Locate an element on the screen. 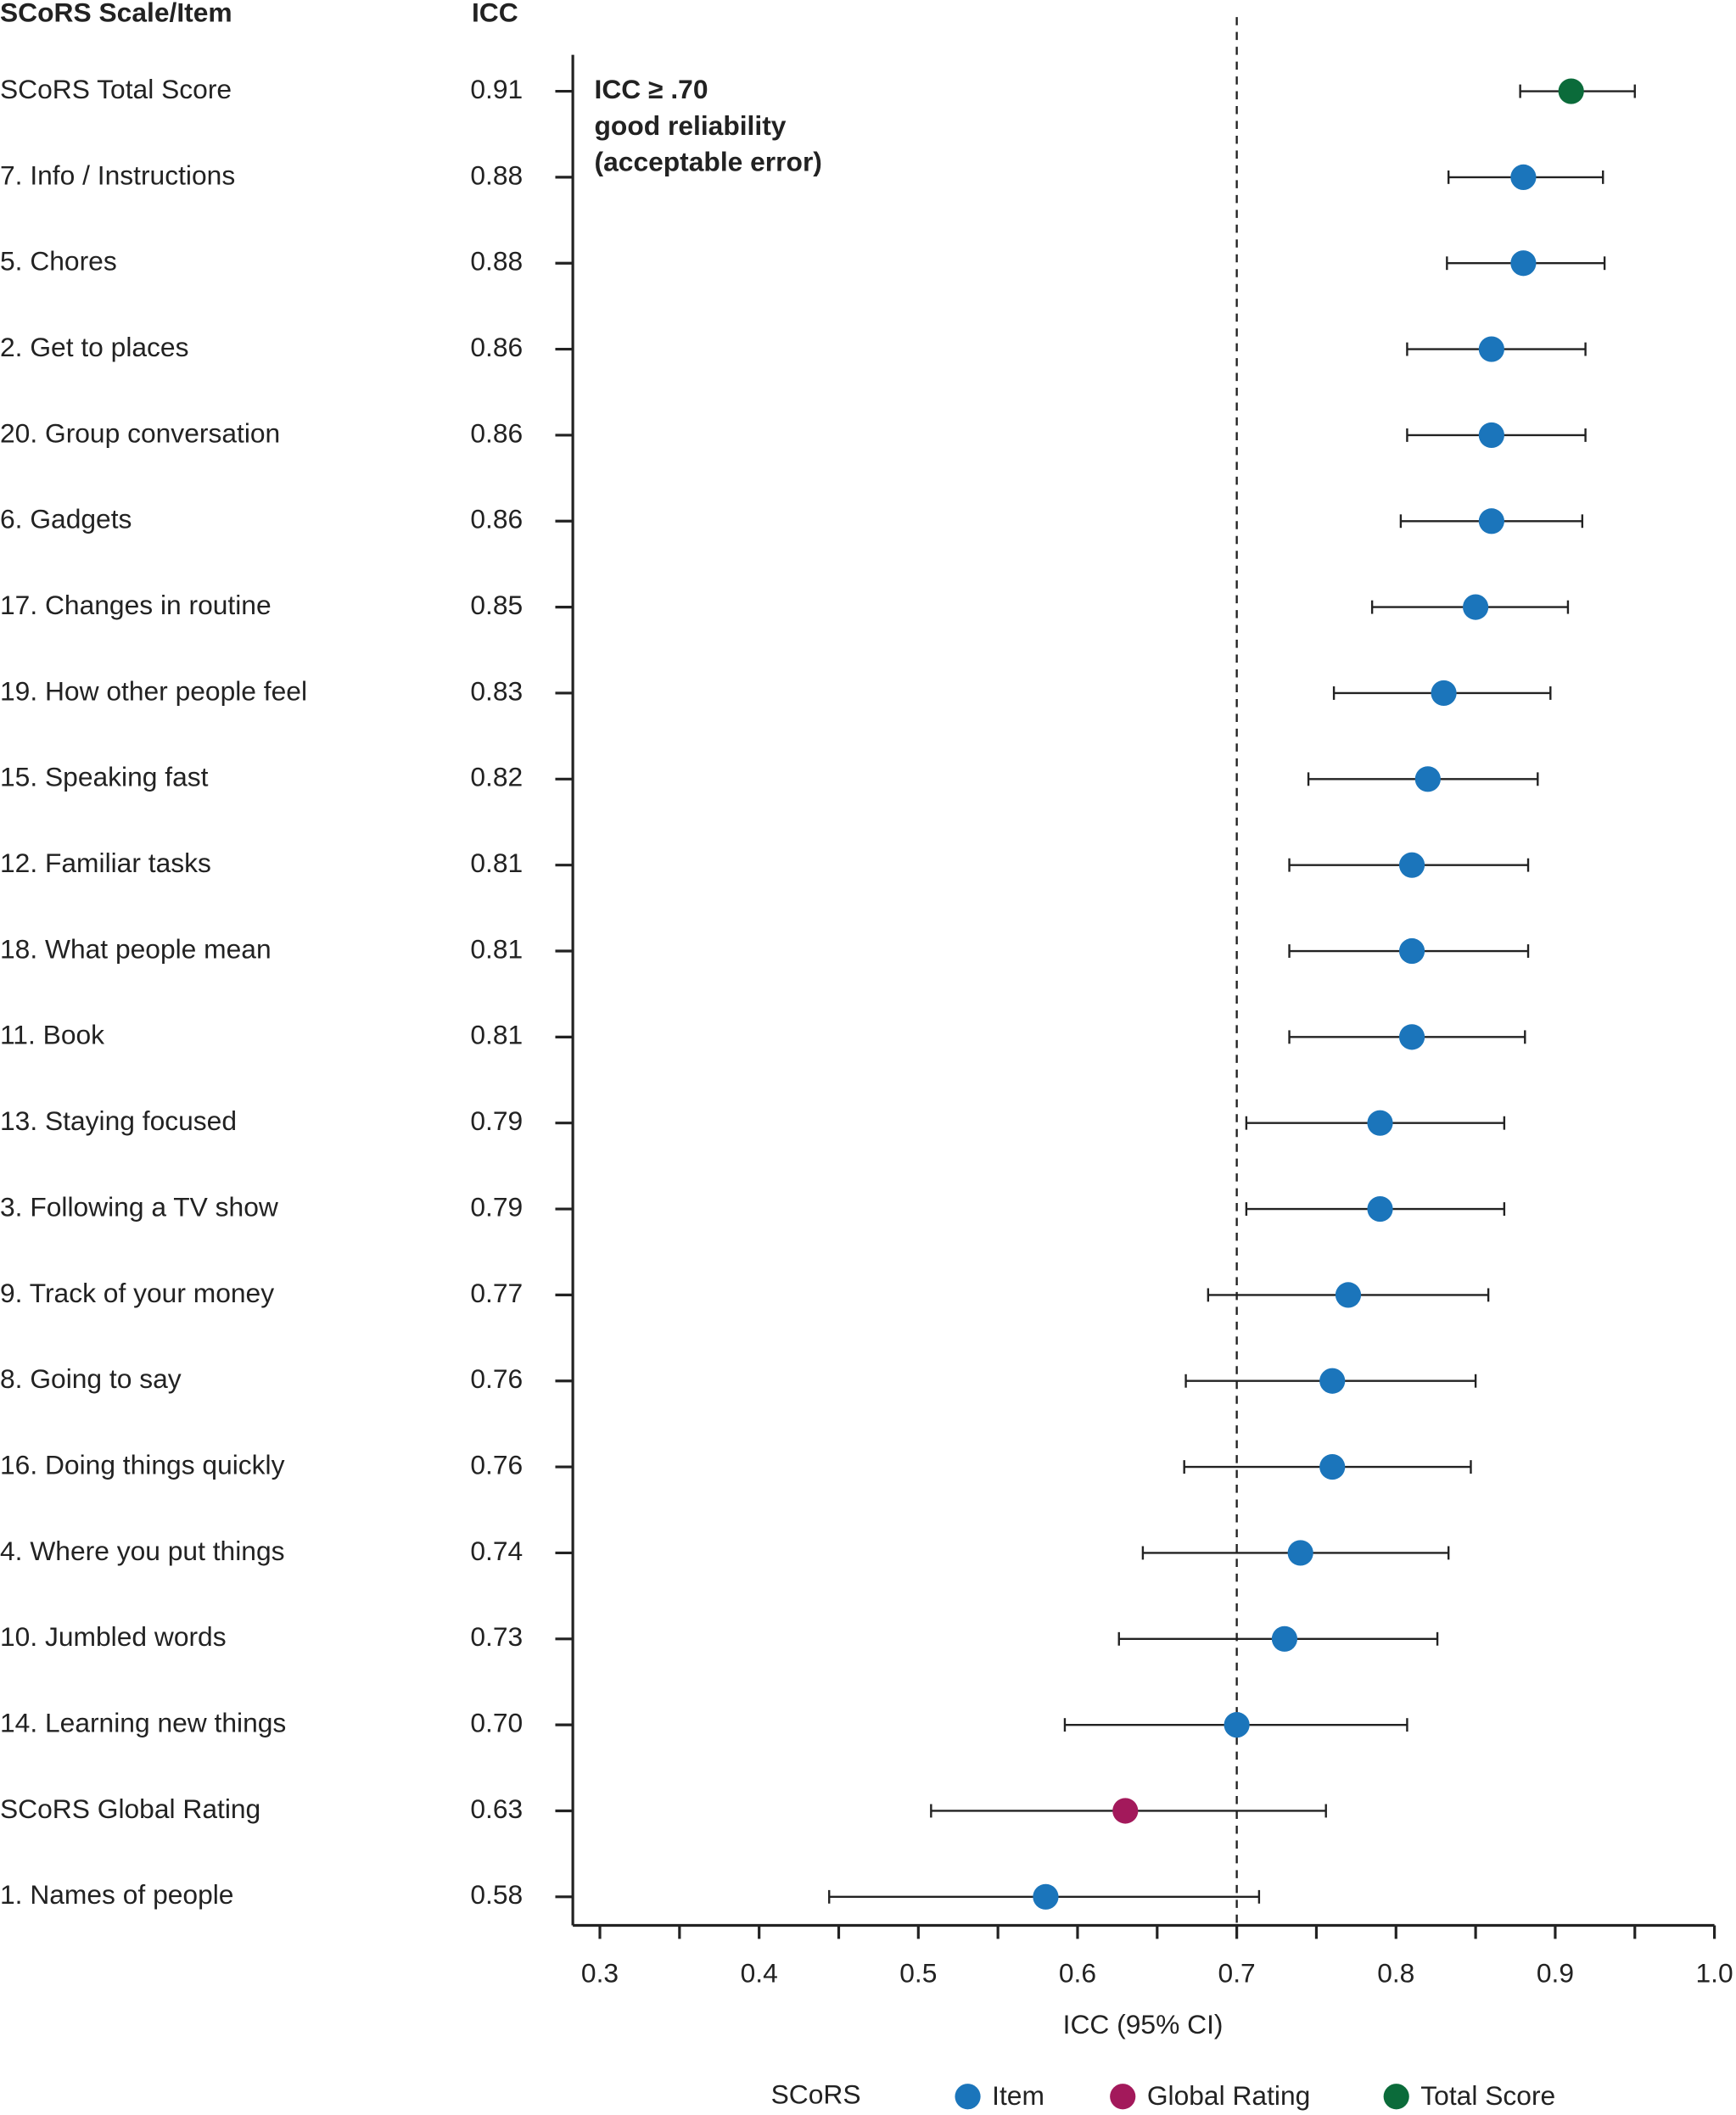 Image resolution: width=1736 pixels, height=2115 pixels. row-label: 18. What people mean is located at coordinates (136, 948).